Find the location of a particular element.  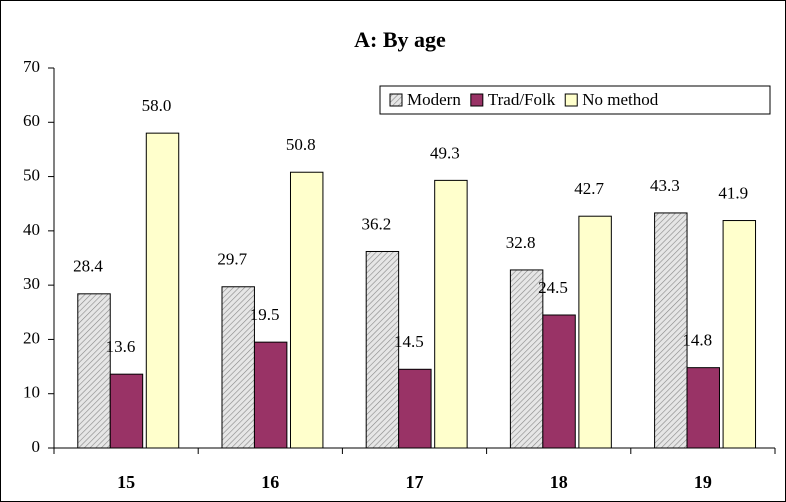

x-tick-label: 15 is located at coordinates (126, 482).